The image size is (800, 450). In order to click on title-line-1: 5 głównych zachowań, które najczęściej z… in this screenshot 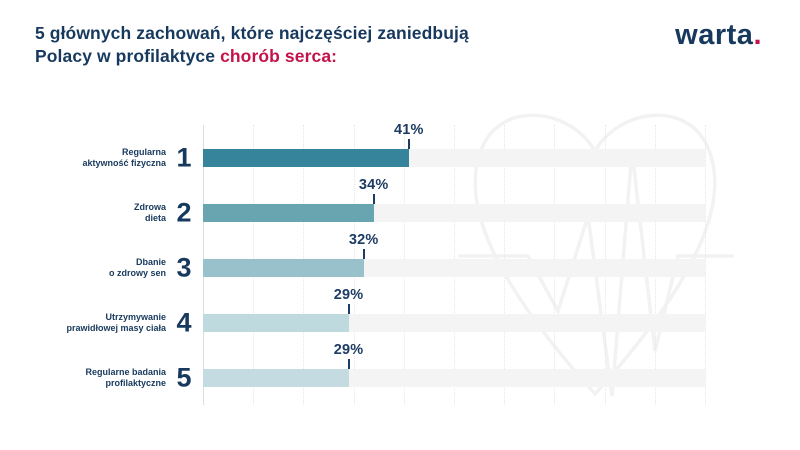, I will do `click(252, 33)`.